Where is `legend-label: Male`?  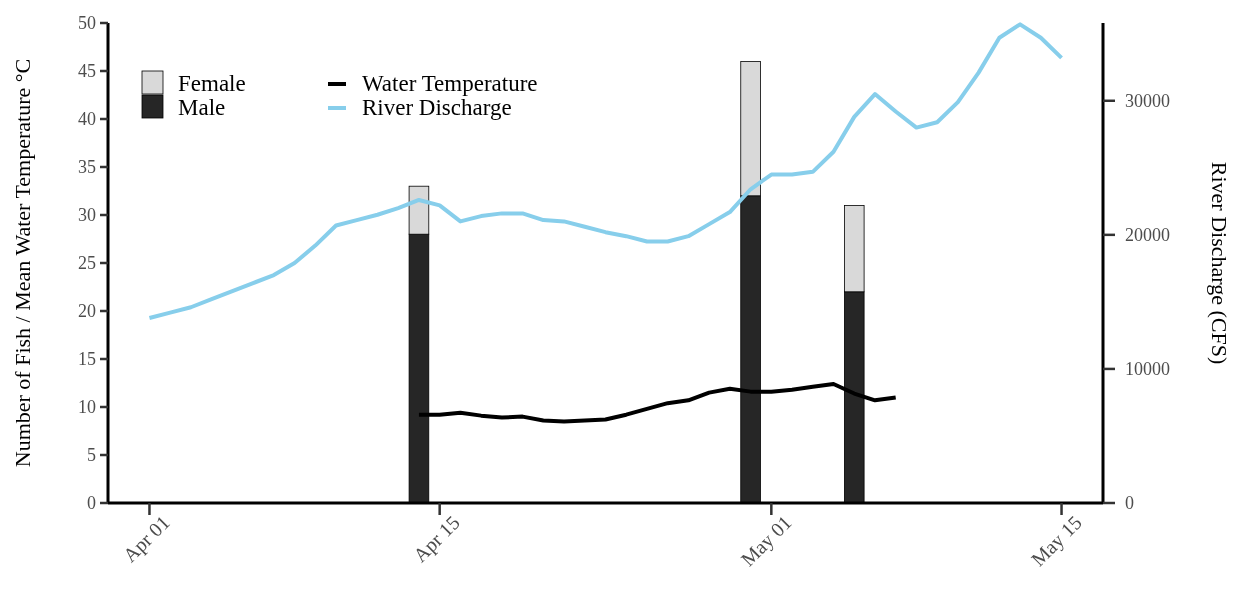 legend-label: Male is located at coordinates (202, 107).